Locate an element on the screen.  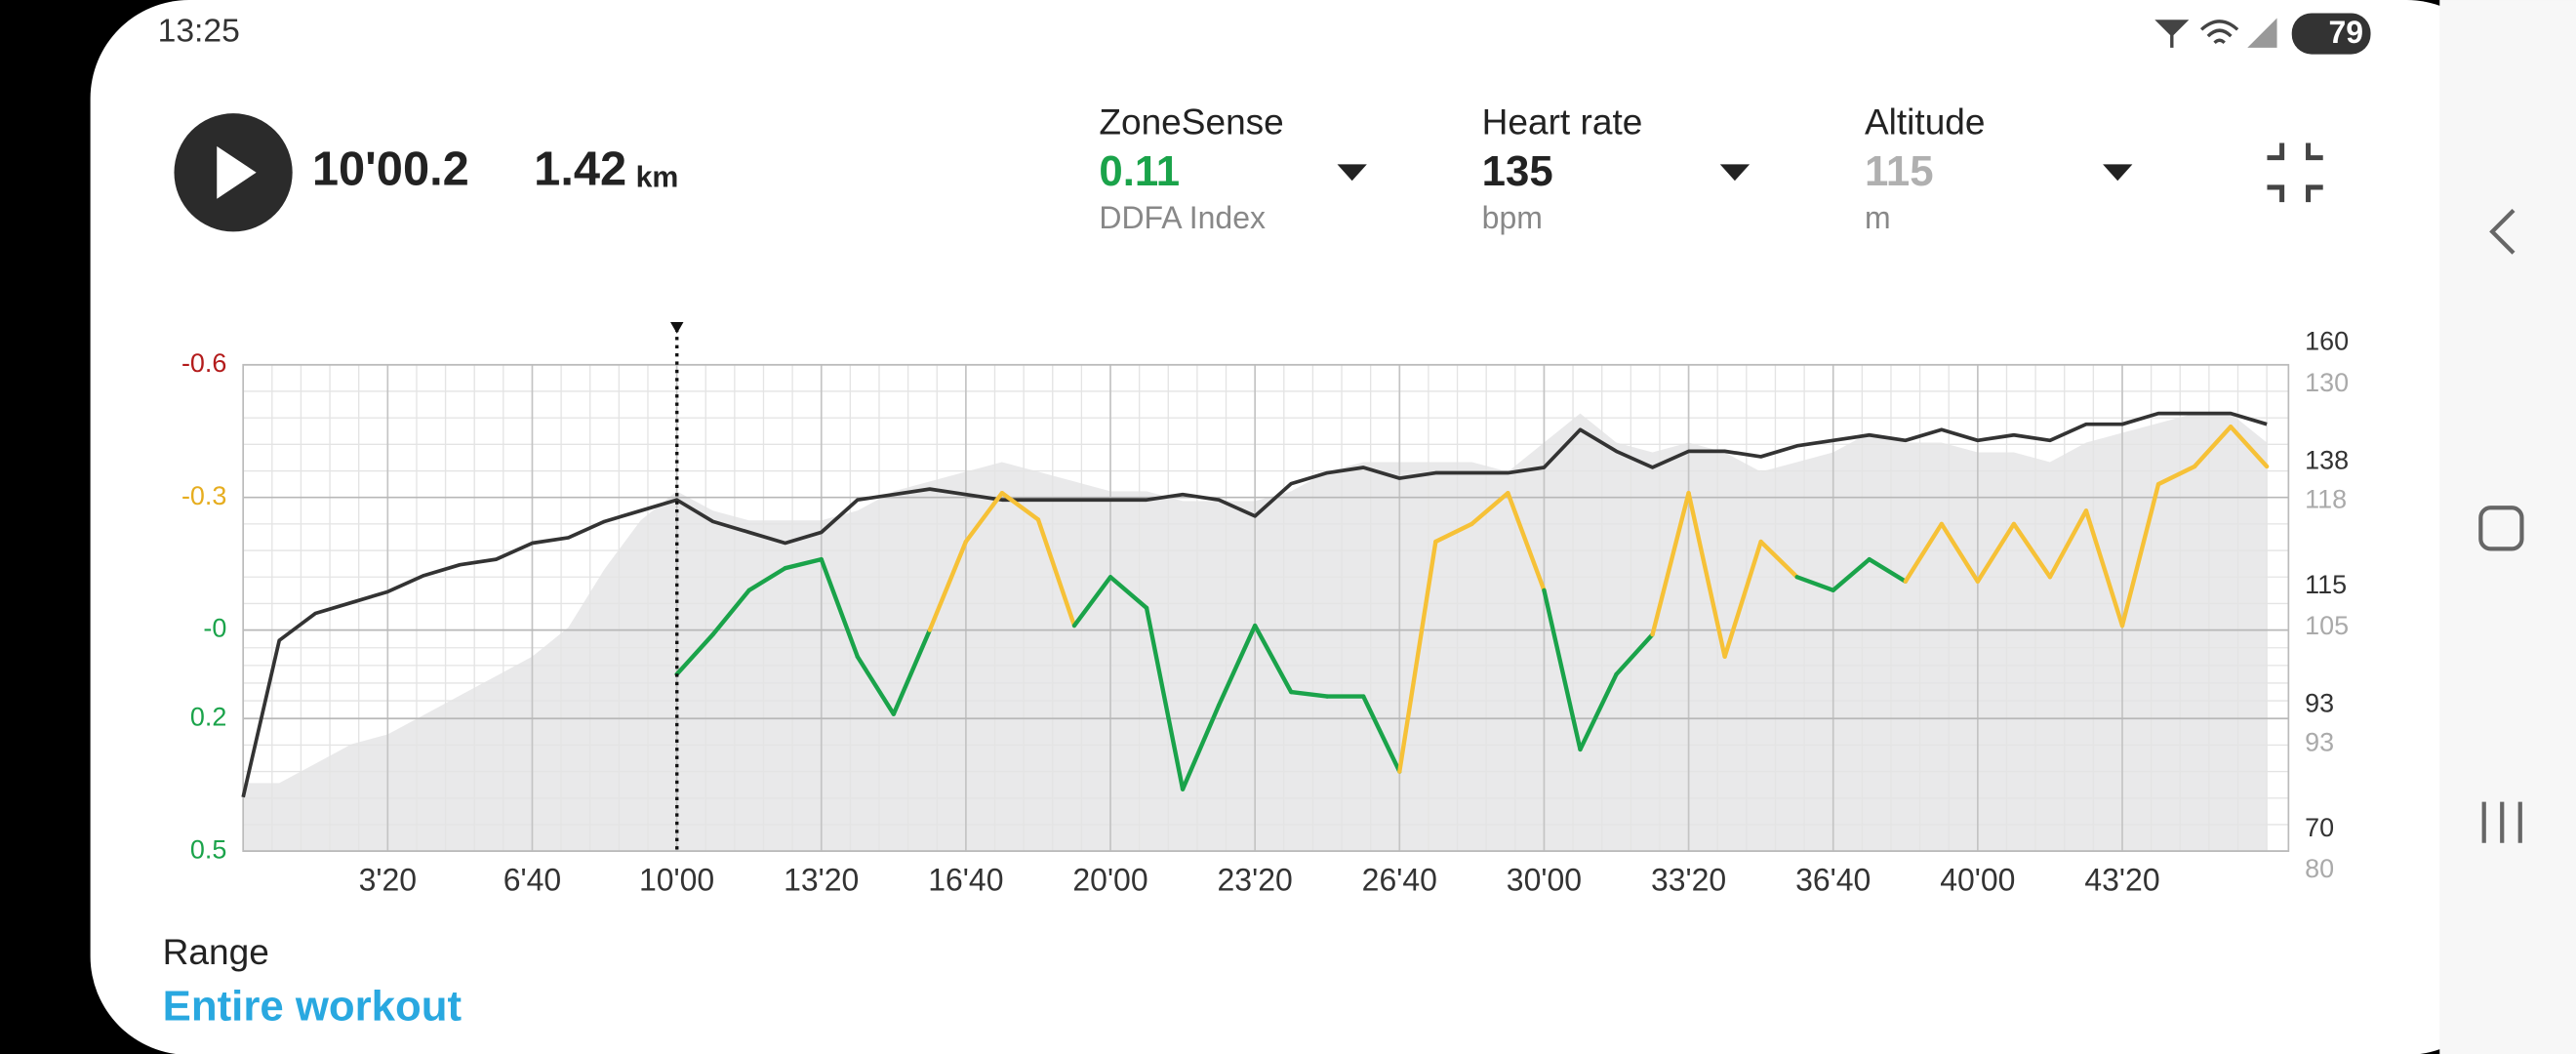
y3-tick-label: 118 is located at coordinates (2326, 499).